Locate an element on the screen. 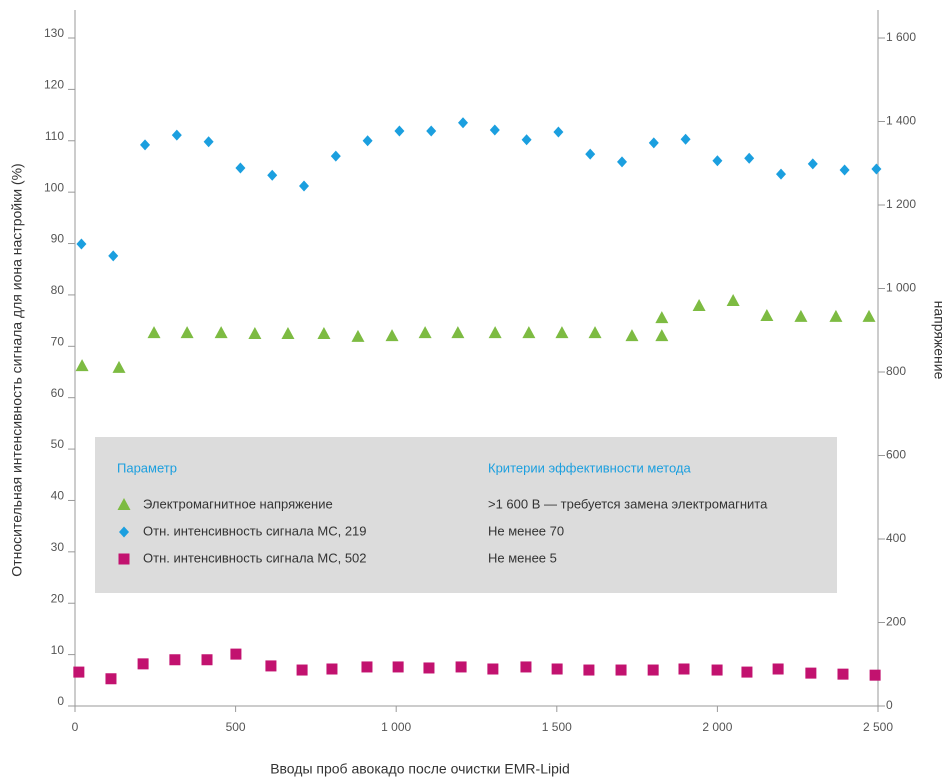 Image resolution: width=949 pixels, height=780 pixels. y-tick-label: 110 is located at coordinates (54, 136).